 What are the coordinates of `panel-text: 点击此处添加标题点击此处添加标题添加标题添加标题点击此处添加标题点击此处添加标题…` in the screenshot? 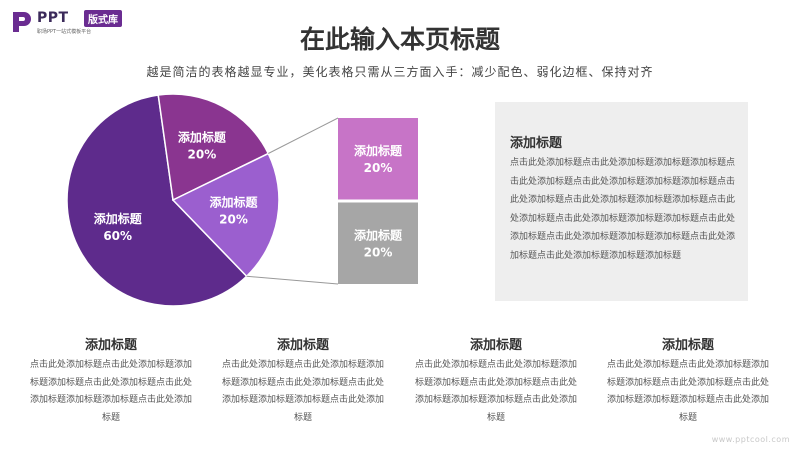 It's located at (623, 209).